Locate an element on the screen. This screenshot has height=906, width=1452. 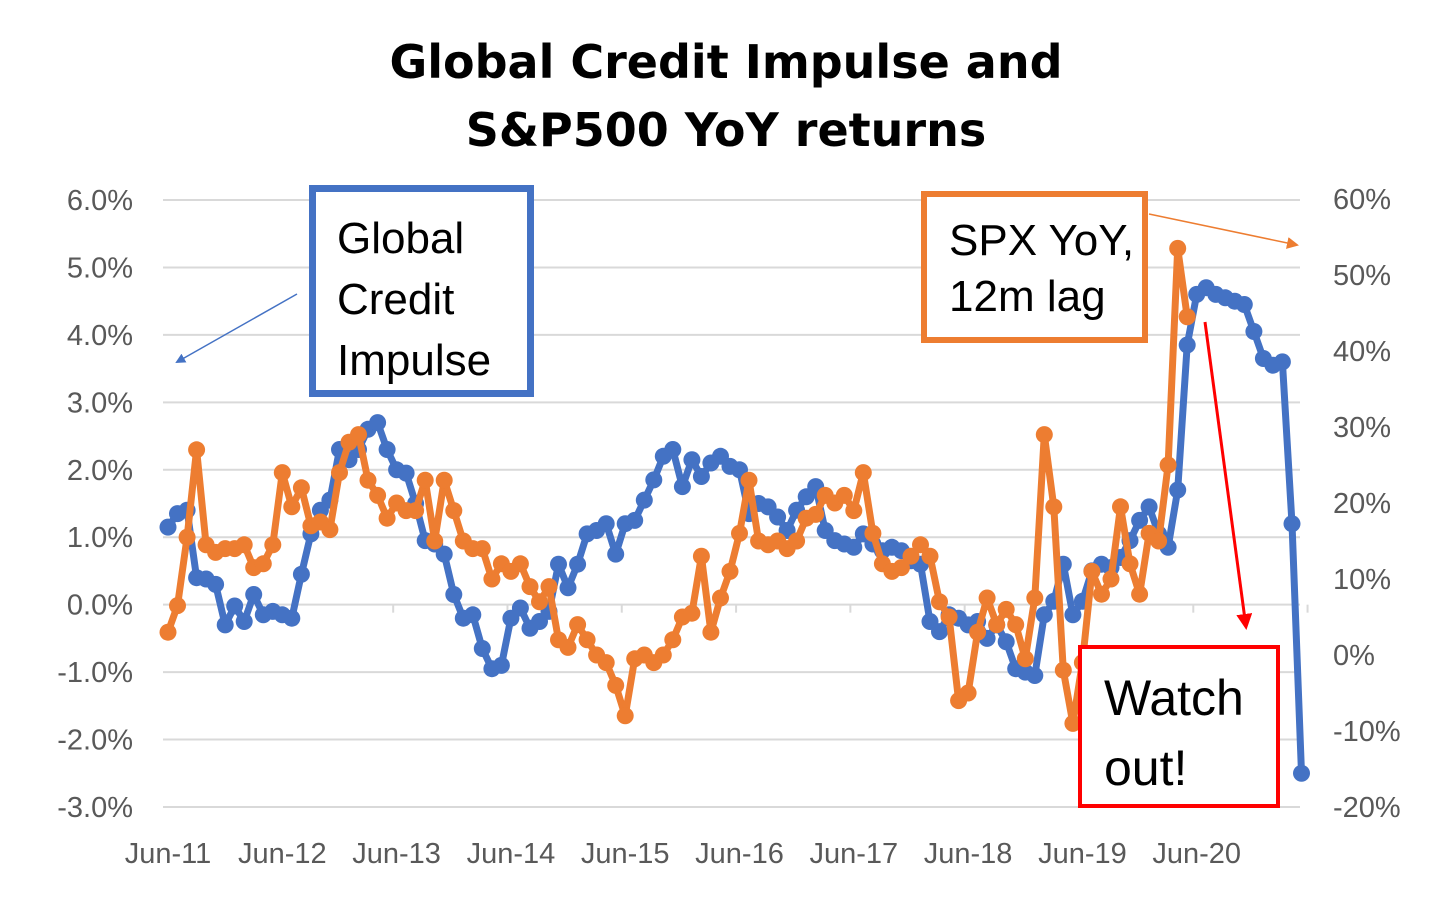
y-left-tick-label: 2.0% is located at coordinates (100, 471).